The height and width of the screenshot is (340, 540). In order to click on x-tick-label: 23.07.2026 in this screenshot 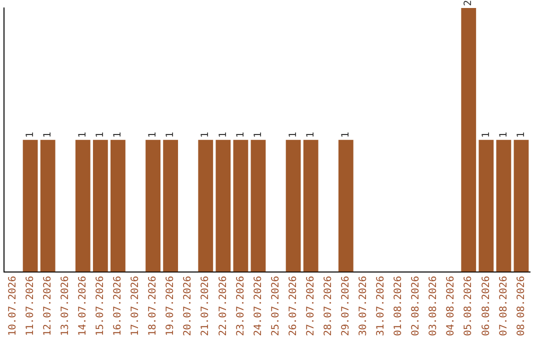, I will do `click(240, 306)`.